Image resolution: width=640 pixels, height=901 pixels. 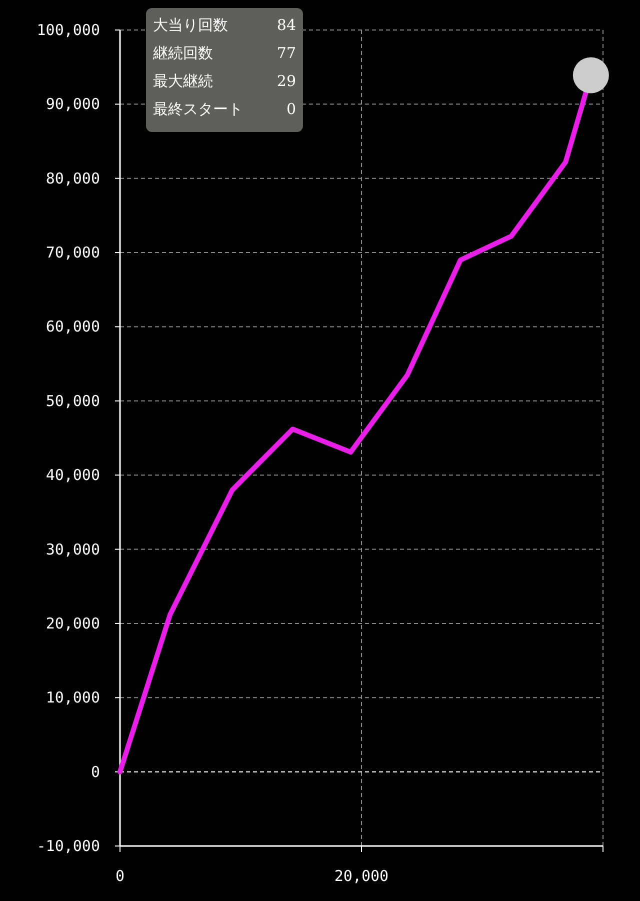 What do you see at coordinates (73, 253) in the screenshot?
I see `y-tick-label: 70,000` at bounding box center [73, 253].